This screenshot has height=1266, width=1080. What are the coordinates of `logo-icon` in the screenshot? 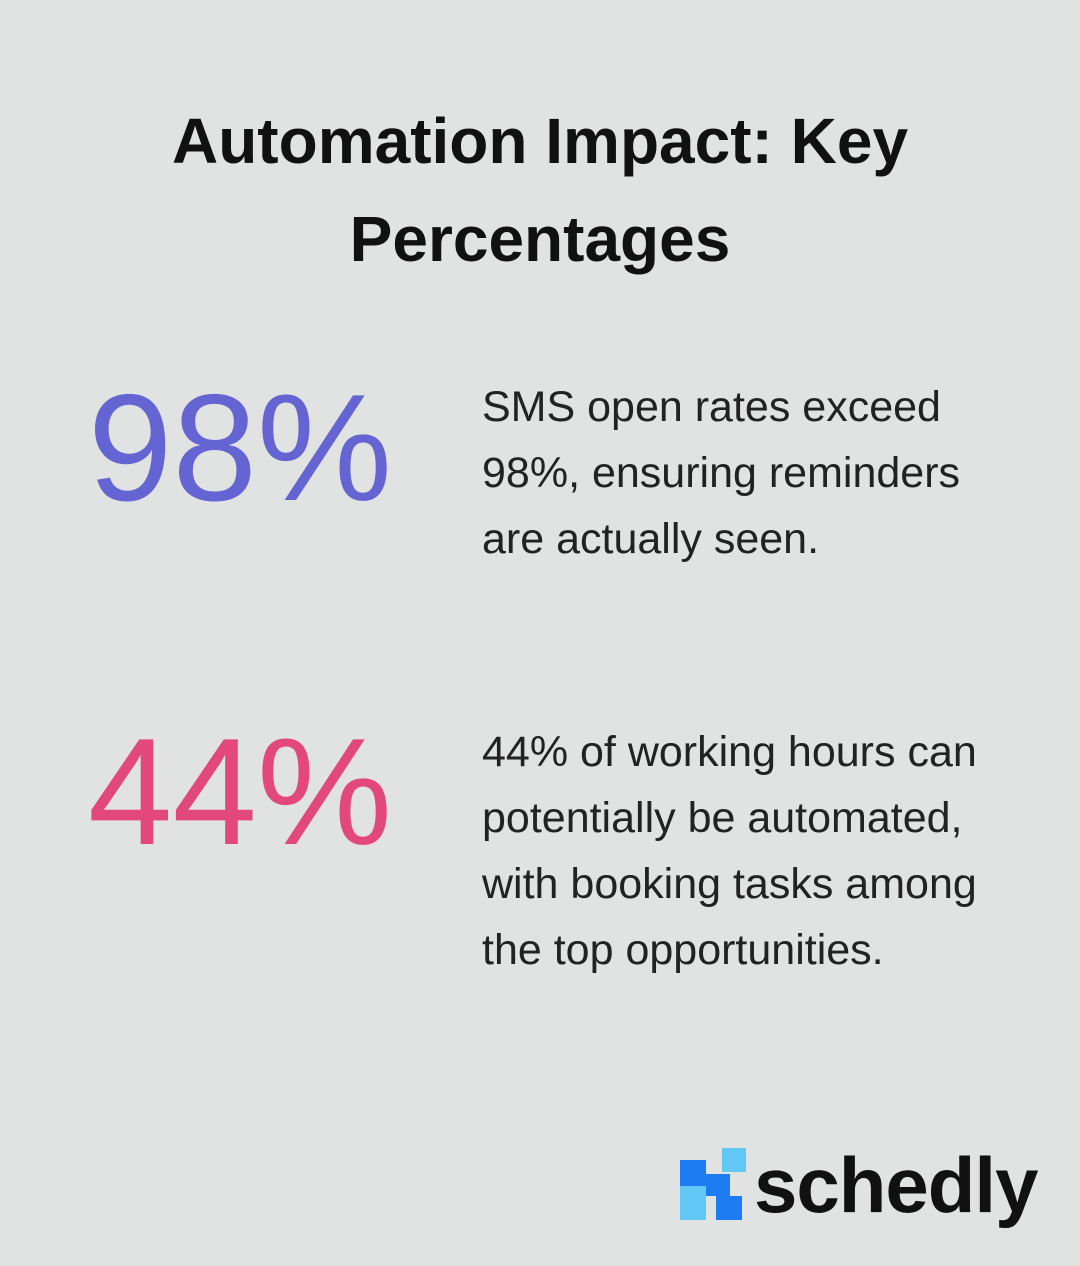 It's located at (713, 1184).